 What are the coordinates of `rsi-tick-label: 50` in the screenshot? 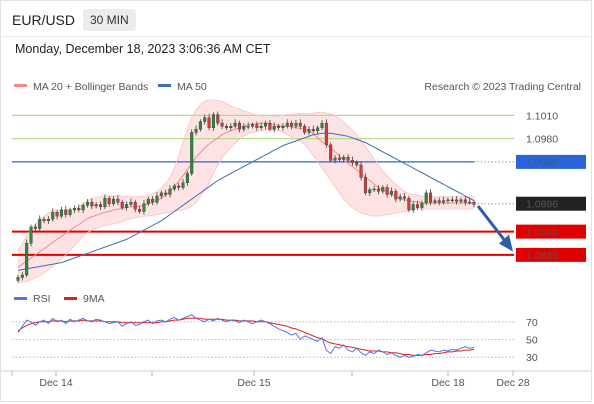 It's located at (532, 341).